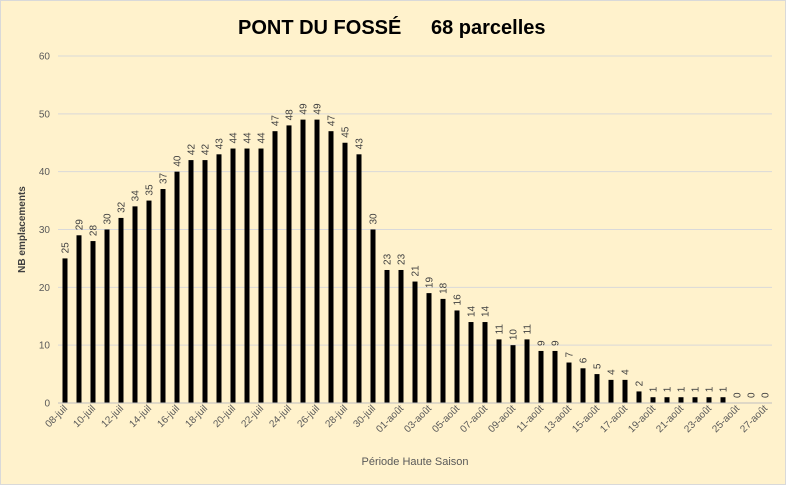 The image size is (786, 485). What do you see at coordinates (390, 419) in the screenshot?
I see `x-tick-label: 01-août` at bounding box center [390, 419].